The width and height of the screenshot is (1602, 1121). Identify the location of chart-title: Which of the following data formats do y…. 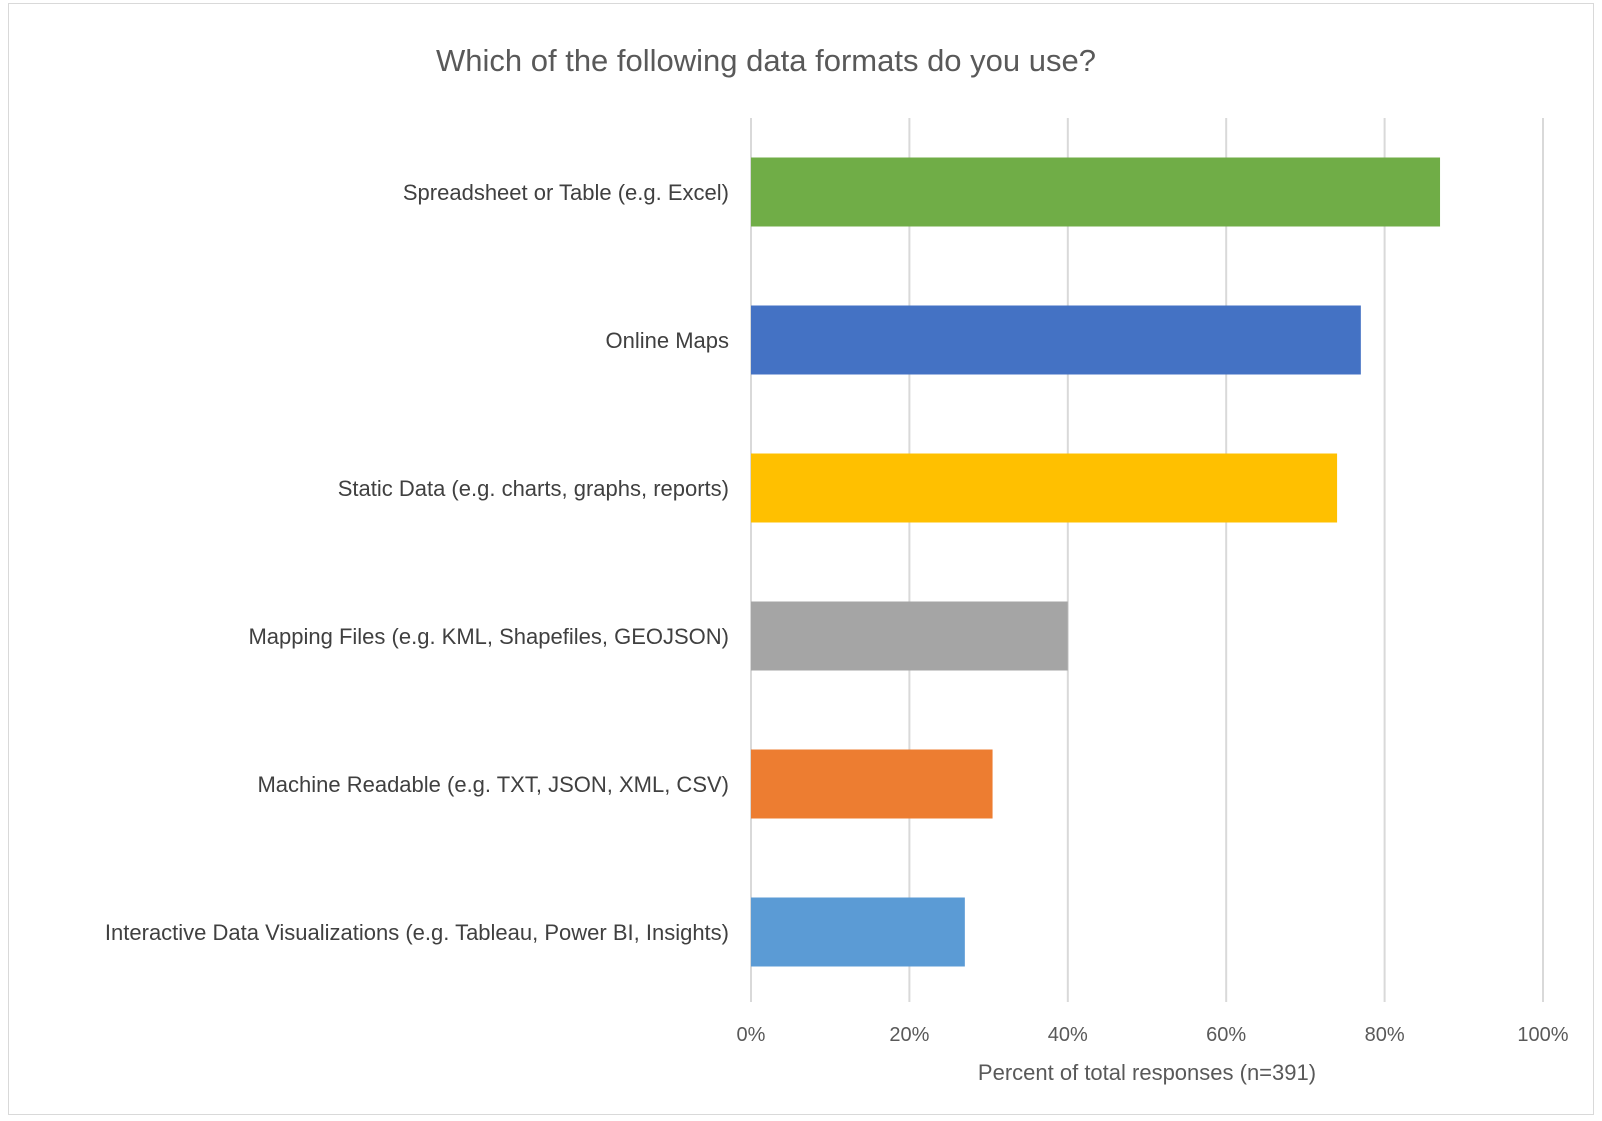
(766, 60).